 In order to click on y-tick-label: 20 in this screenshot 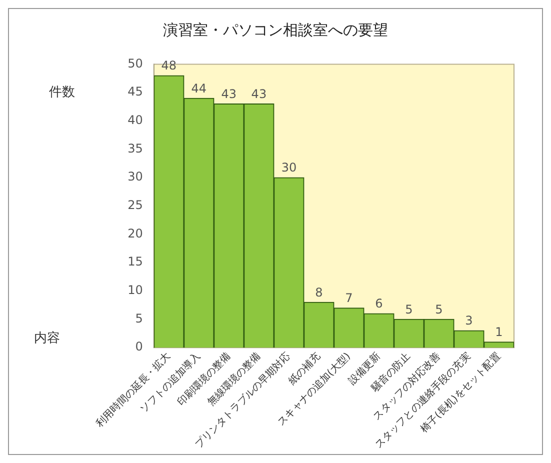, I will do `click(135, 233)`.